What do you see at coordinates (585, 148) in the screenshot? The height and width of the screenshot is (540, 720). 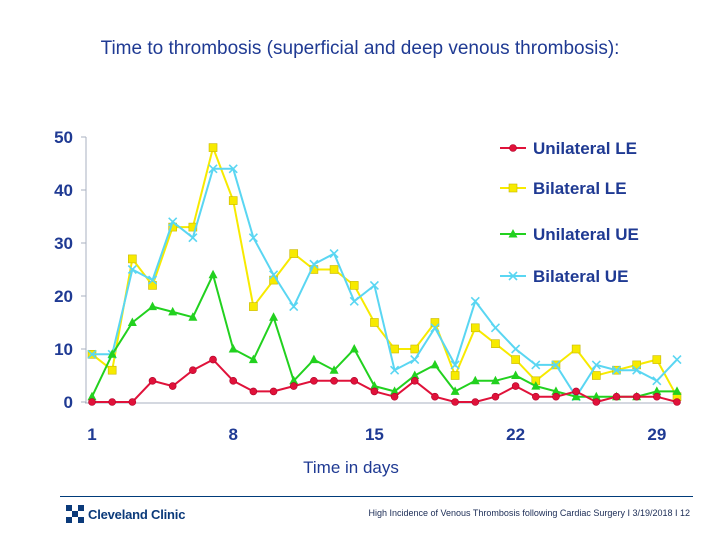 I see `legend-label-unilateral-le: Unilateral LE` at bounding box center [585, 148].